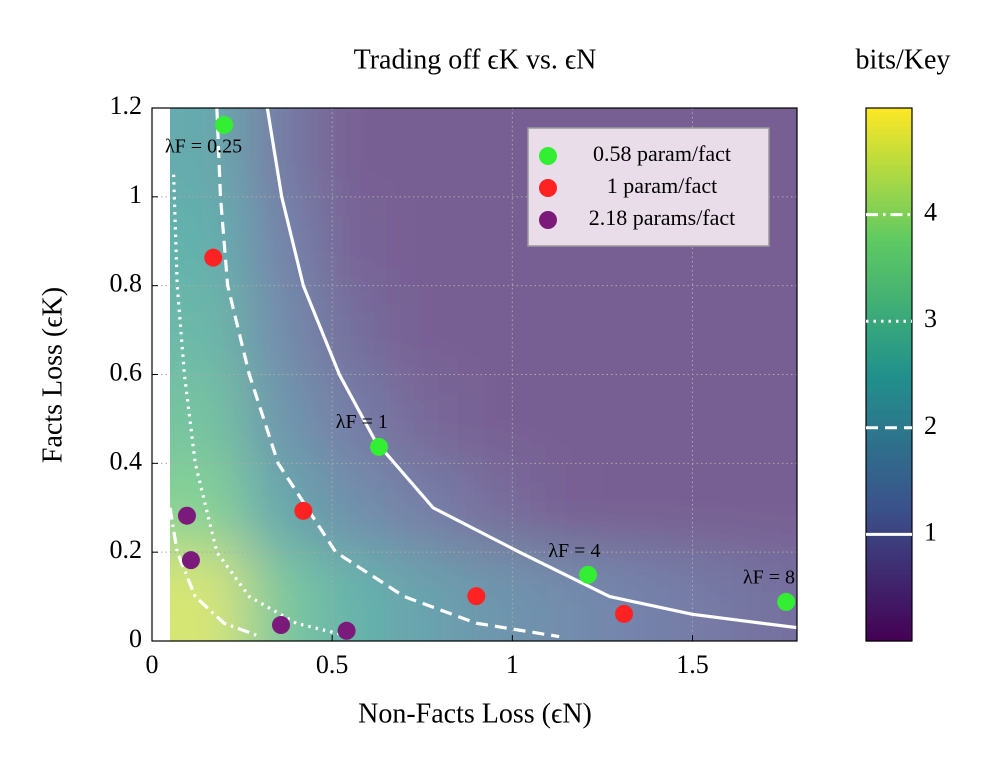  What do you see at coordinates (662, 153) in the screenshot?
I see `legend-label: 0.58 param/fact` at bounding box center [662, 153].